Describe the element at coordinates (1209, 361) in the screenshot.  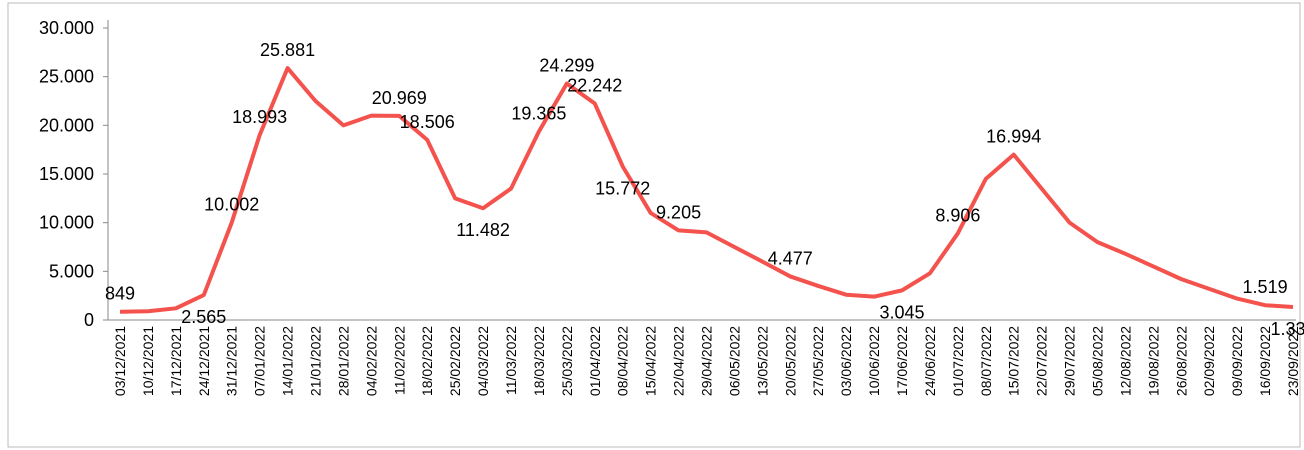
I see `x-tick-label: 02/09/2022` at that location.